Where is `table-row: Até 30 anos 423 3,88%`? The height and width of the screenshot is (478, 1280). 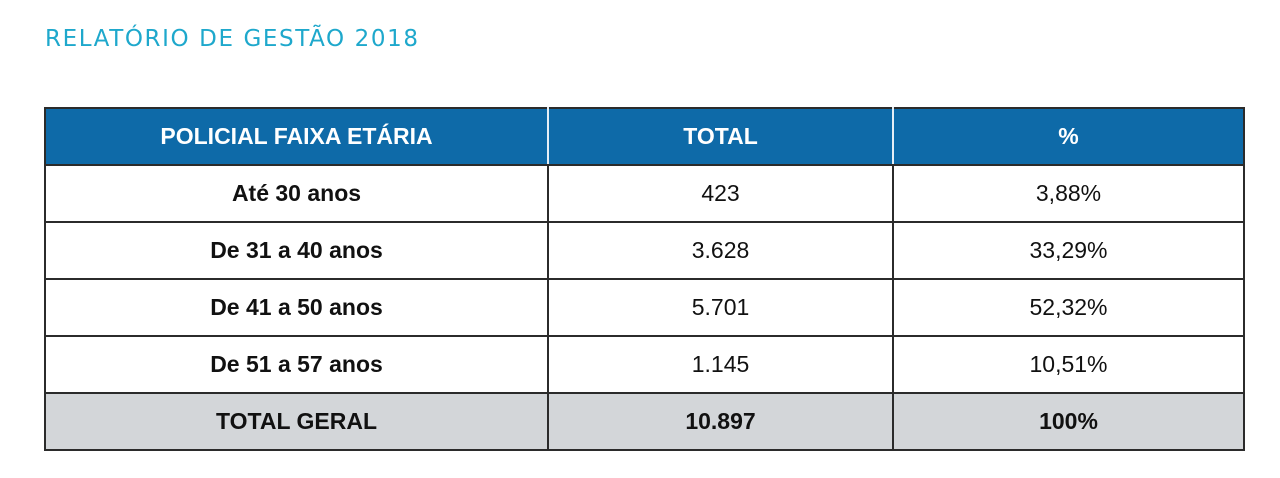 table-row: Até 30 anos 423 3,88% is located at coordinates (644, 193).